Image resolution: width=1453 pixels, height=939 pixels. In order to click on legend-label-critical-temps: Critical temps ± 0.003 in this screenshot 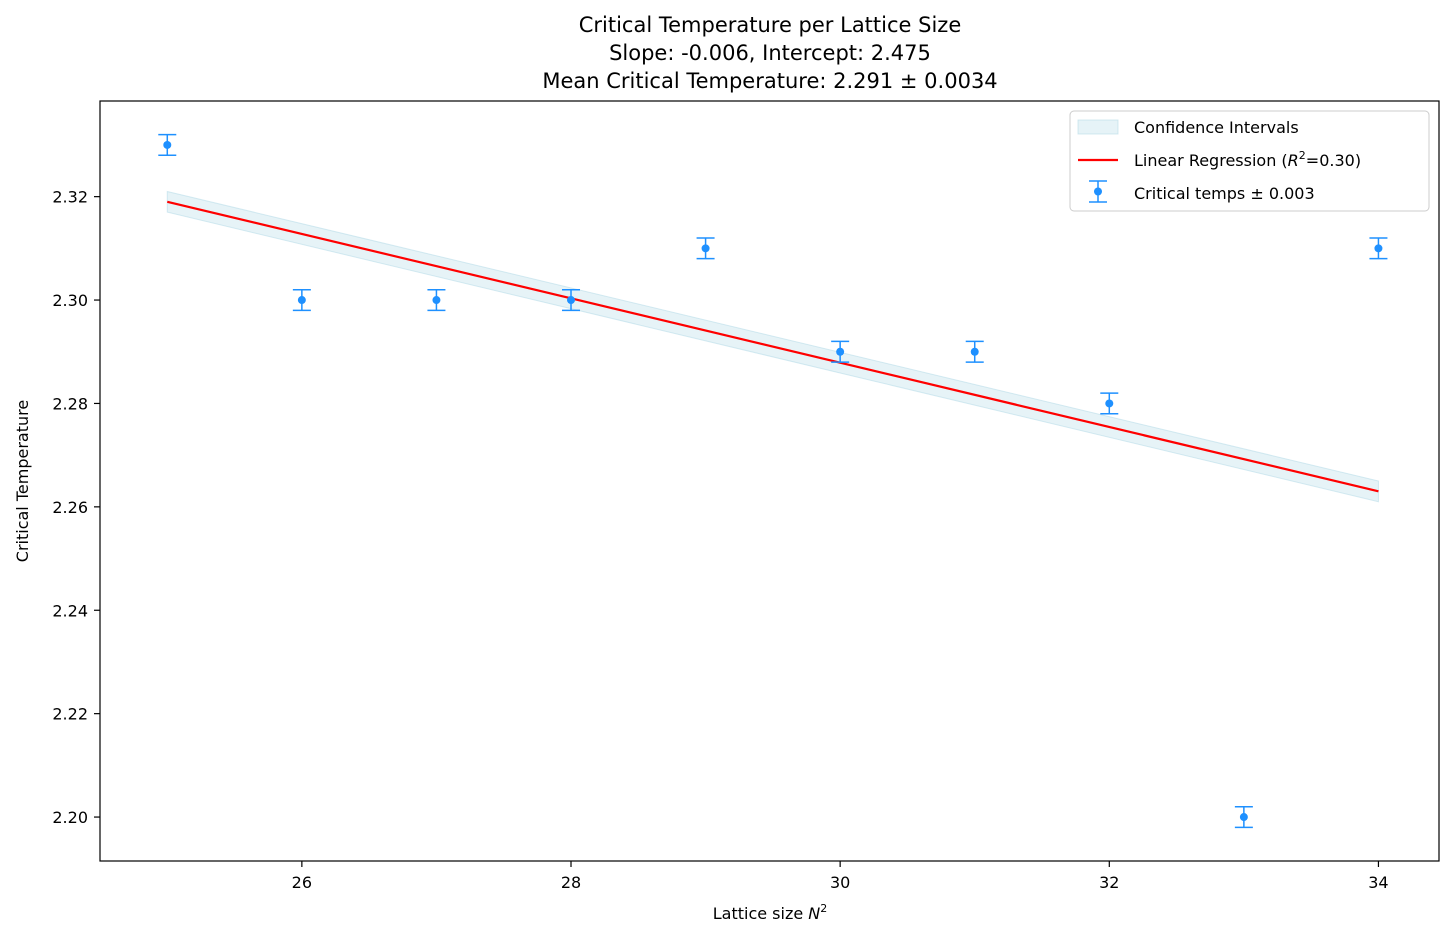, I will do `click(1224, 193)`.